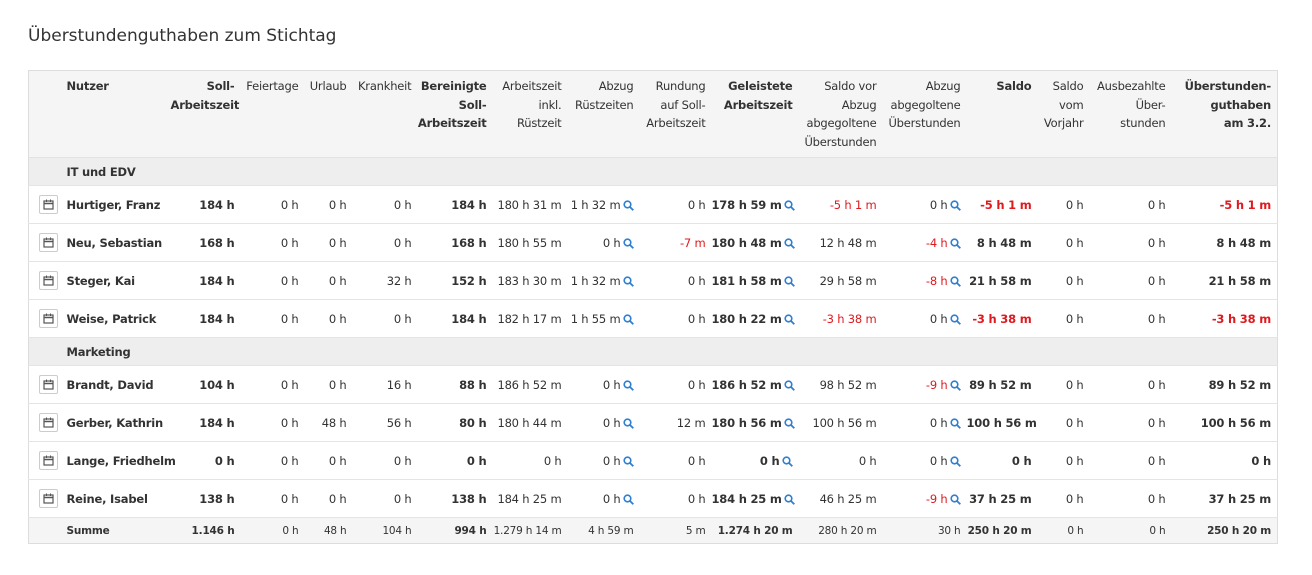 This screenshot has width=1312, height=575. I want to click on value-cell: 138 h, so click(455, 498).